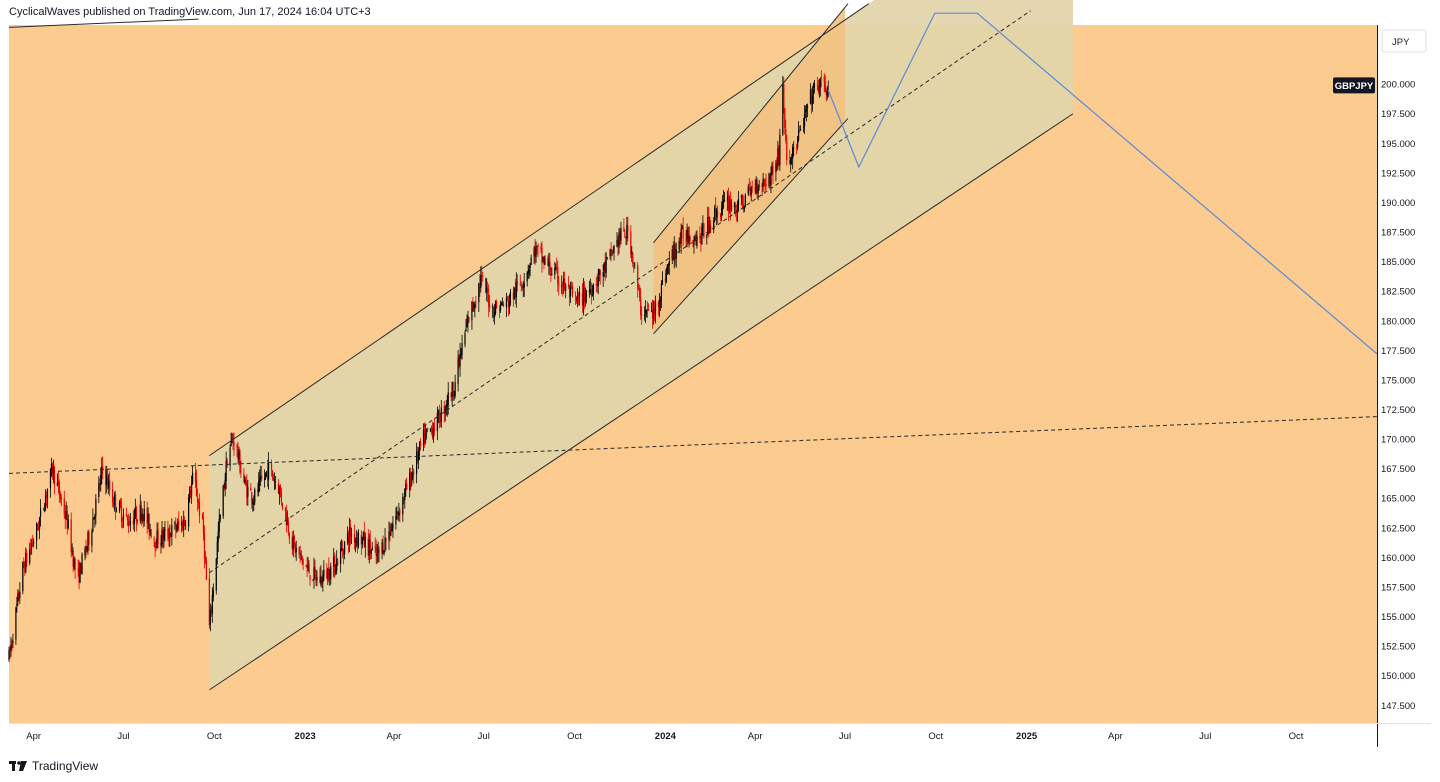 This screenshot has width=1440, height=782. Describe the element at coordinates (1398, 528) in the screenshot. I see `price-tick-label: 162.500` at that location.